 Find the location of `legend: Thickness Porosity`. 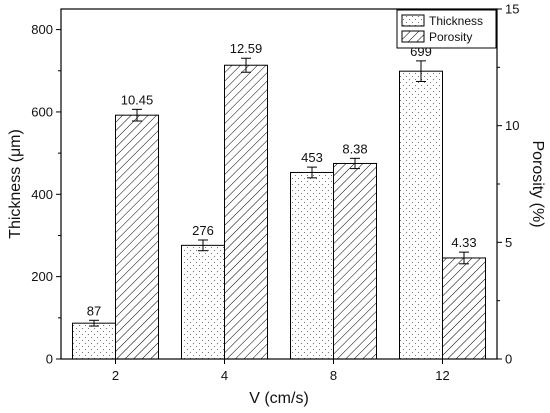

legend: Thickness Porosity is located at coordinates (446, 29).